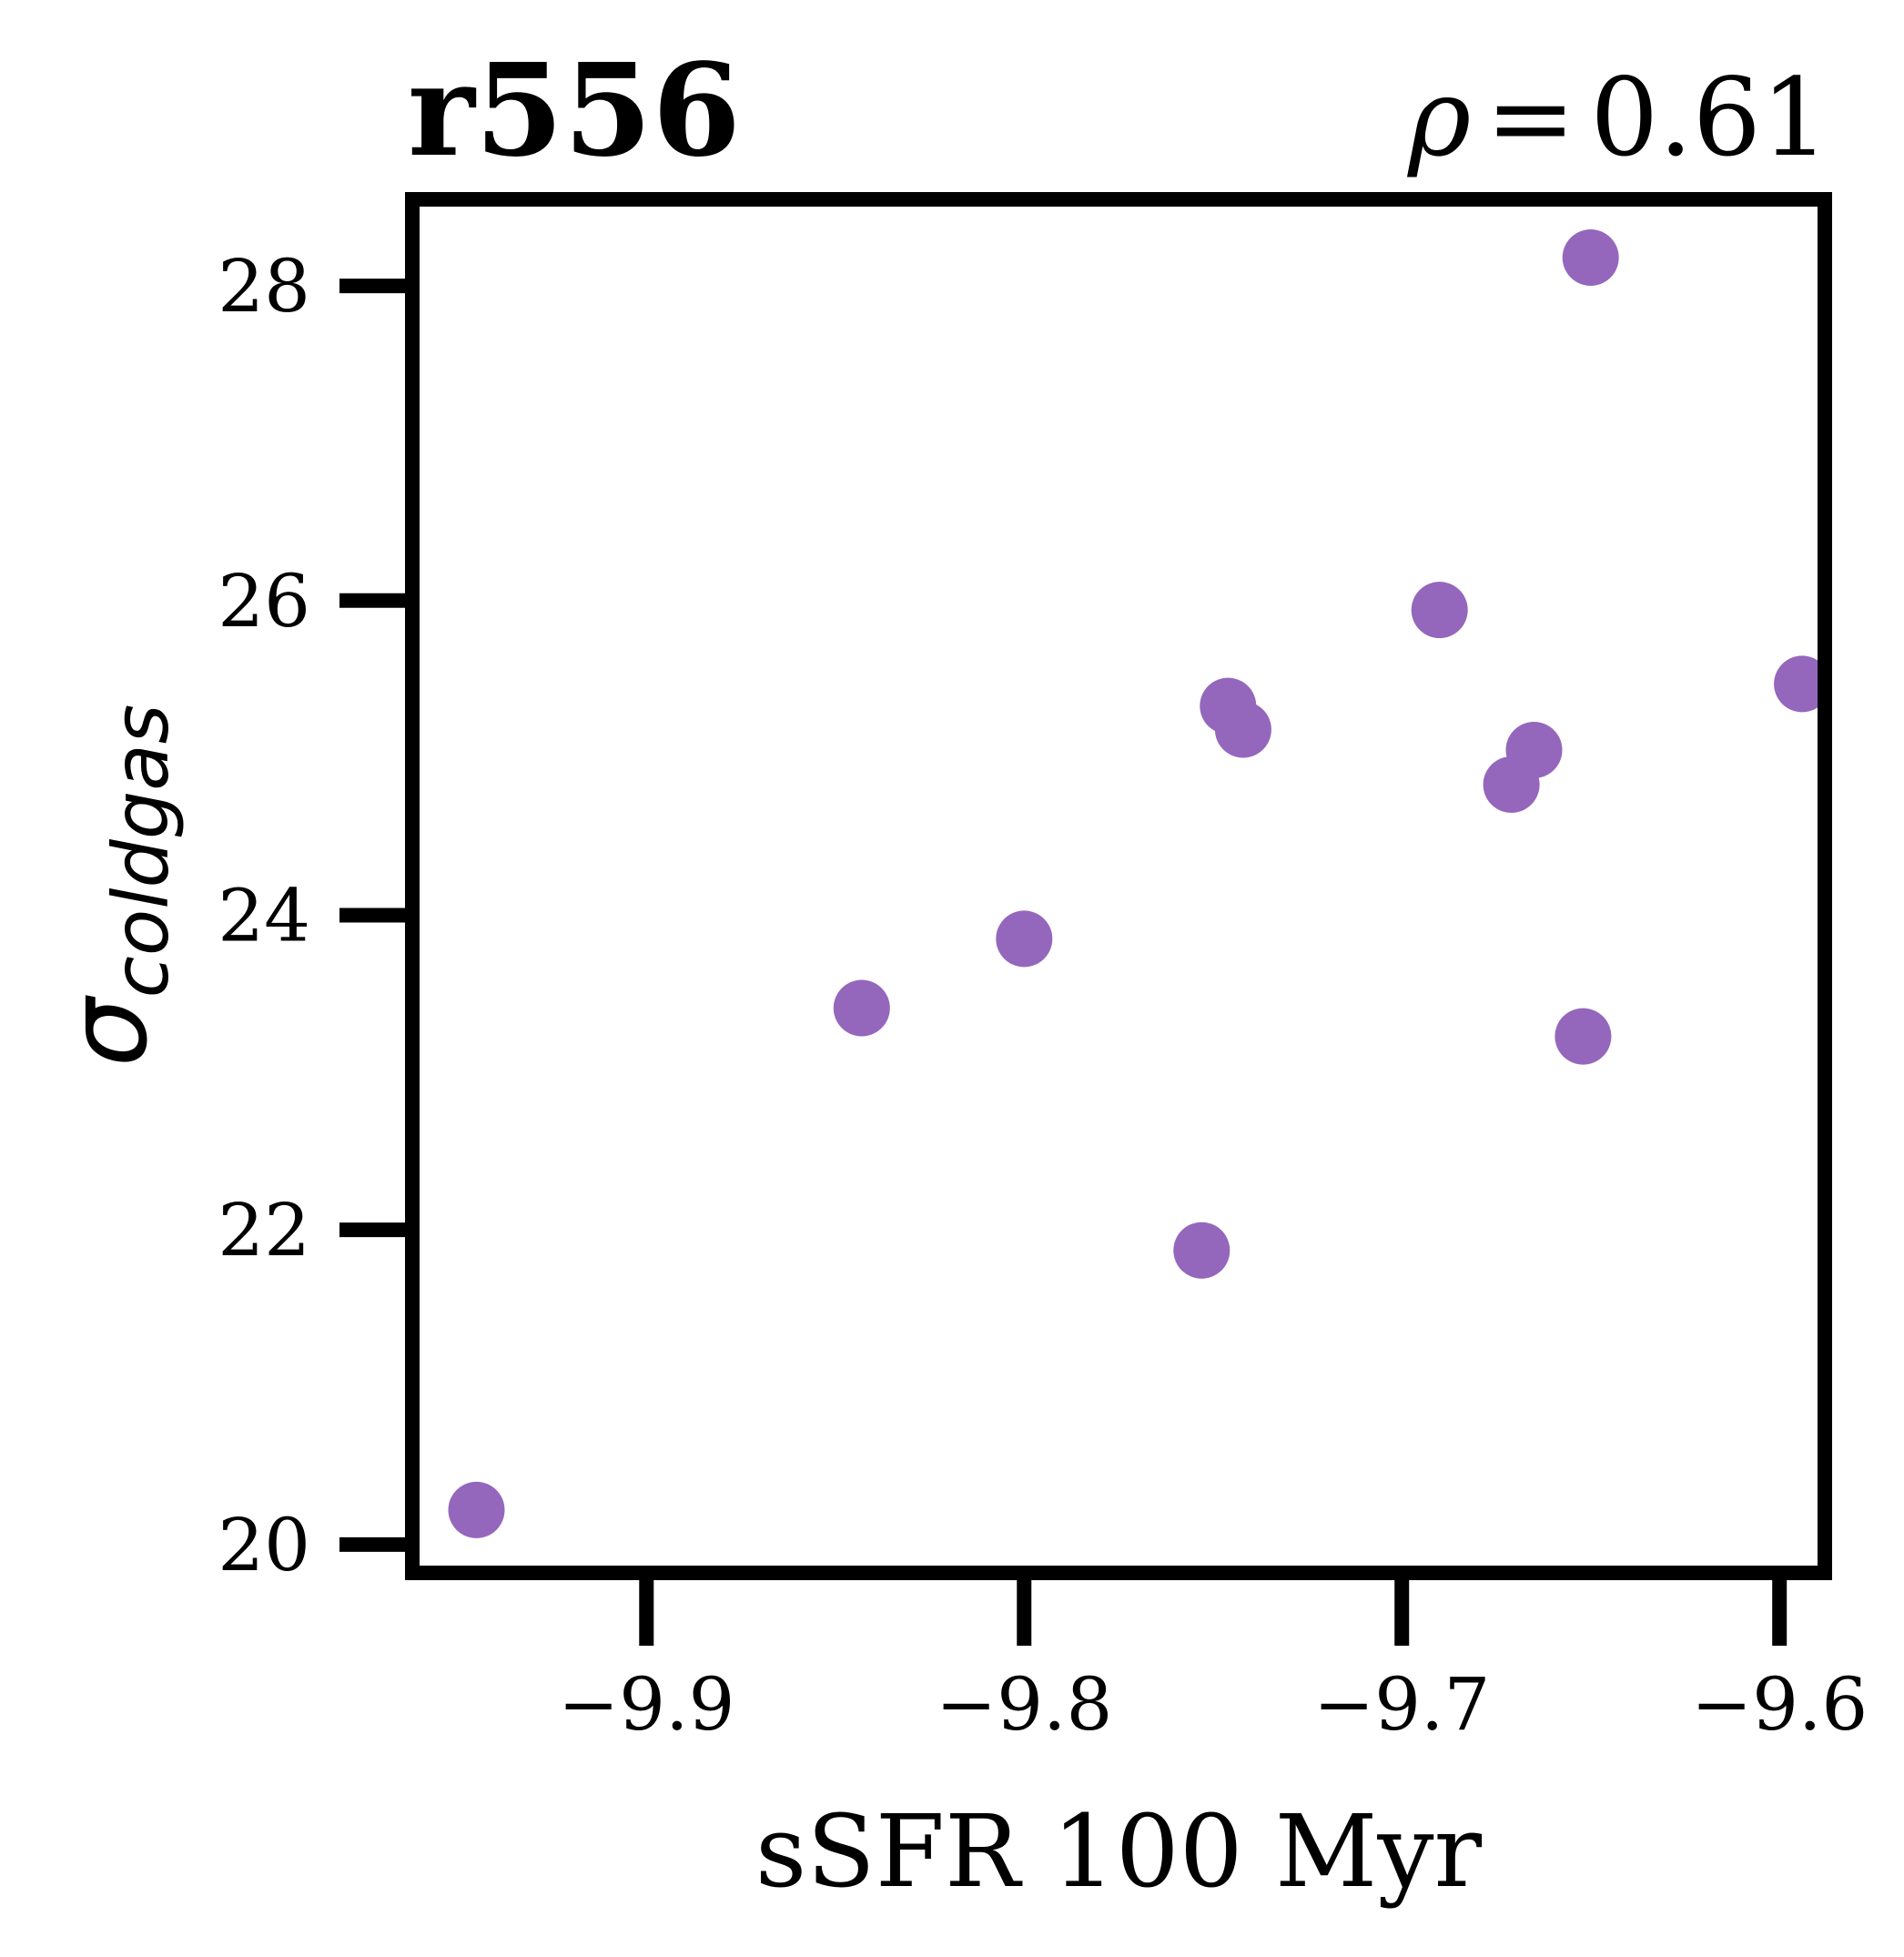 This screenshot has height=1957, width=1904. I want to click on x-axis-label: sSFR 100 Myr, so click(1119, 1851).